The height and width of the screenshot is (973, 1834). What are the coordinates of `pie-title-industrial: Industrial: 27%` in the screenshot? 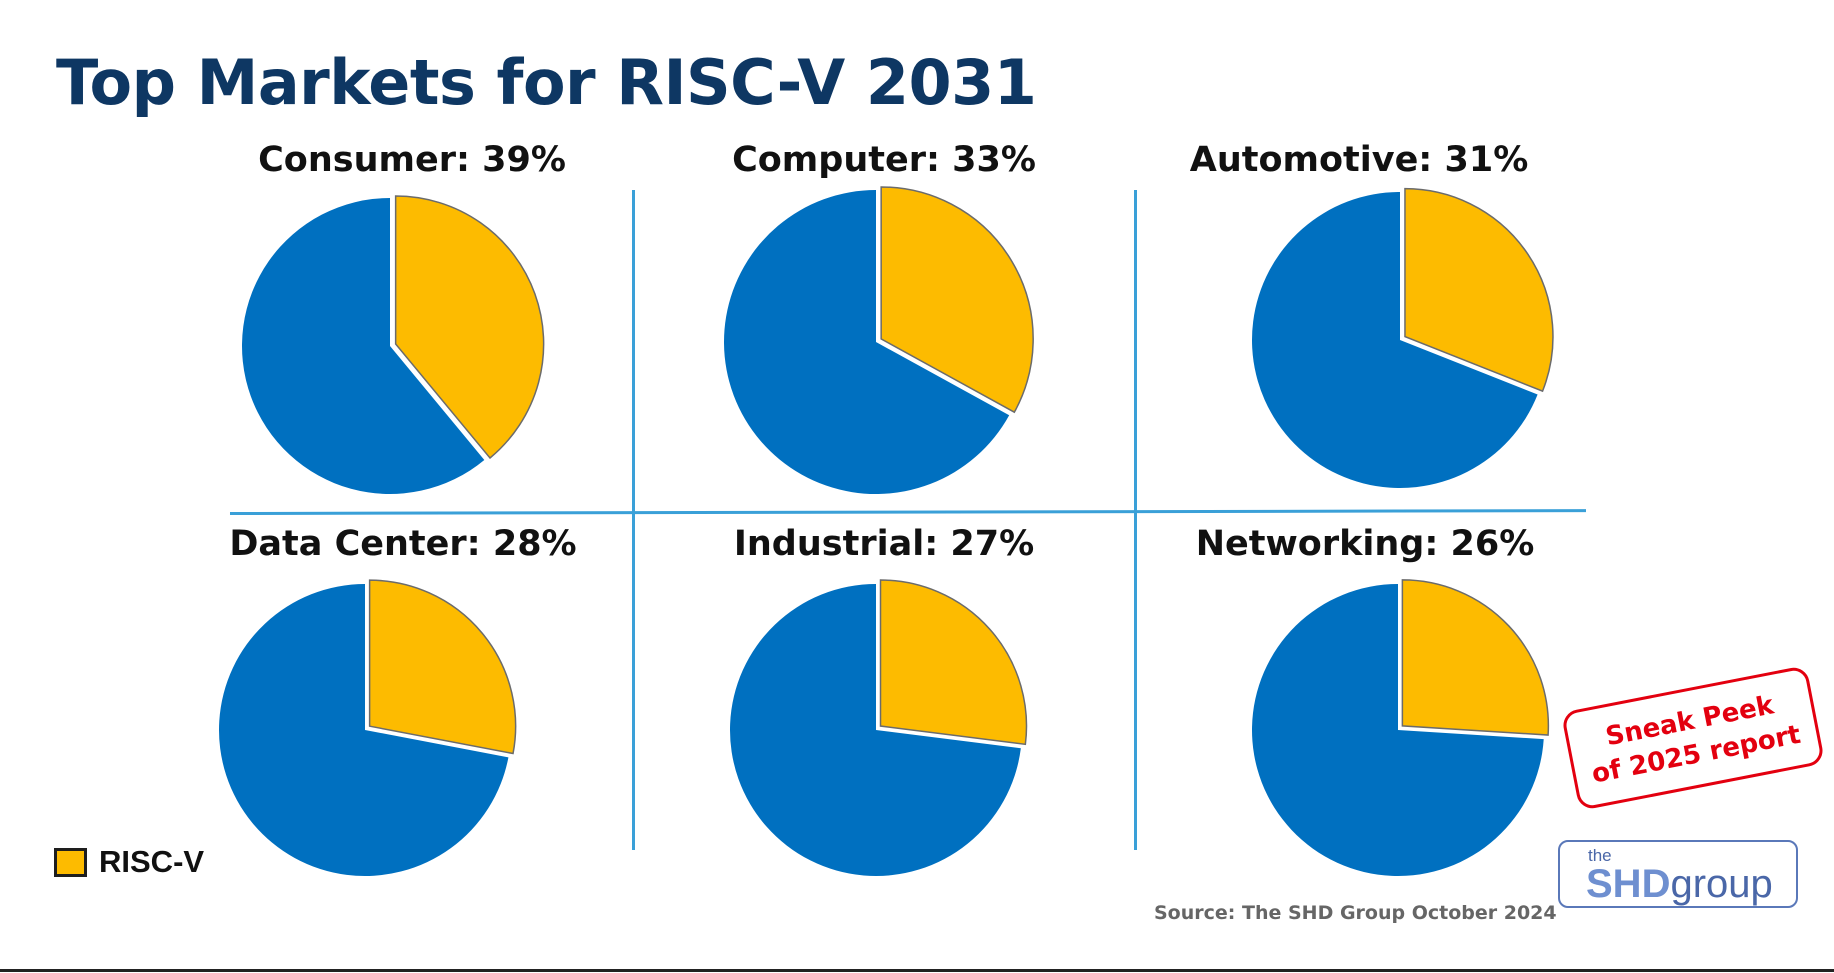 It's located at (884, 544).